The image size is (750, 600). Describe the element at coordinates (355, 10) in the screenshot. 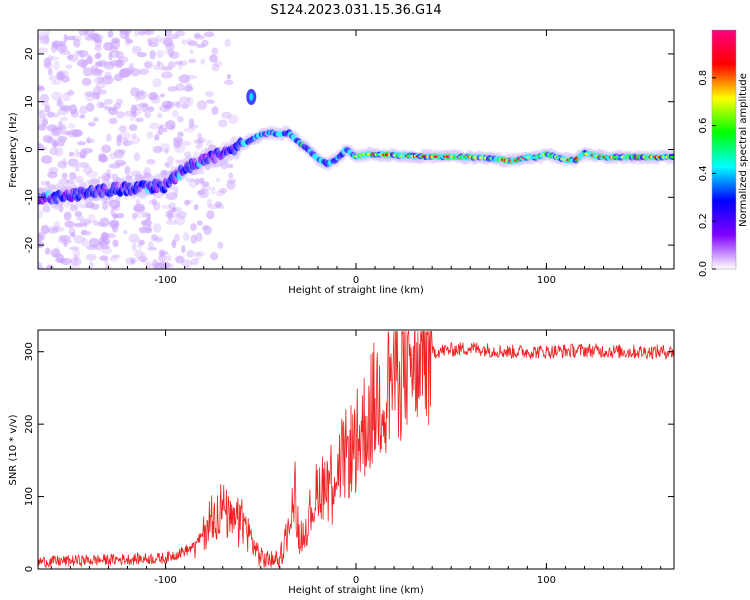

I see `figure-title: S124.2023.031.15.36.G14` at that location.